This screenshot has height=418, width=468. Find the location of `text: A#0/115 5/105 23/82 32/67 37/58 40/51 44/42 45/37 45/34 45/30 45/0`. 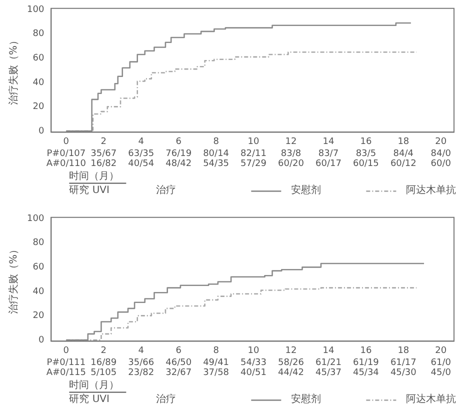

text: A#0/115 5/105 23/82 32/67 37/58 40/51 44/42 45/37 45/34 45/30 45/0 is located at coordinates (248, 373).